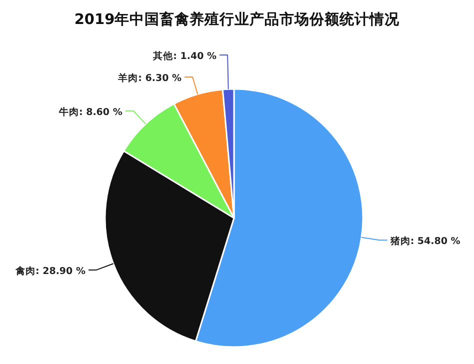  What do you see at coordinates (50, 270) in the screenshot?
I see `slice-label: 禽肉: 28.90 %` at bounding box center [50, 270].